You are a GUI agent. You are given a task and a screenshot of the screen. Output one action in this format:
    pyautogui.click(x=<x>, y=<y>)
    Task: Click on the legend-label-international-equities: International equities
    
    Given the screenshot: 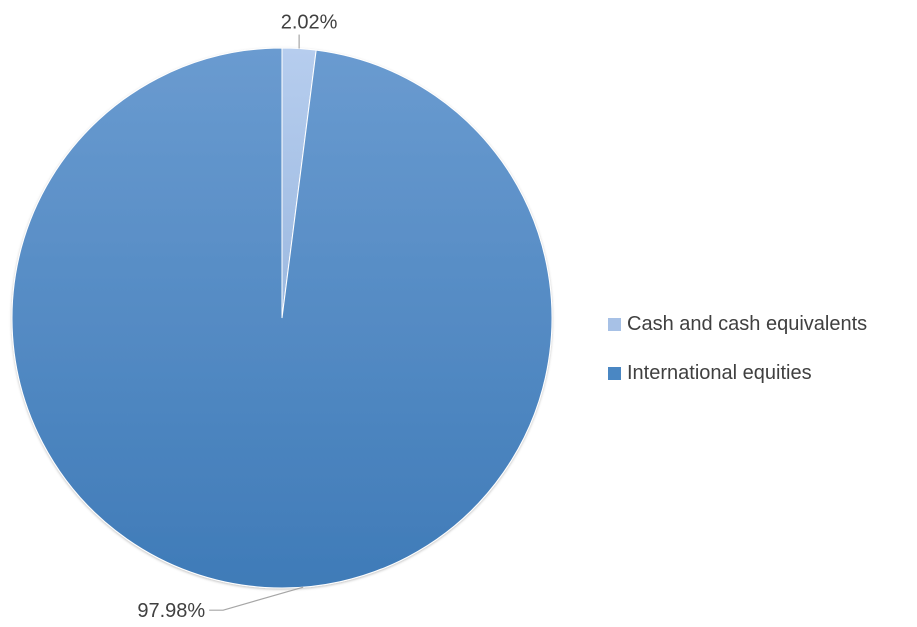 What is the action you would take?
    pyautogui.click(x=719, y=372)
    